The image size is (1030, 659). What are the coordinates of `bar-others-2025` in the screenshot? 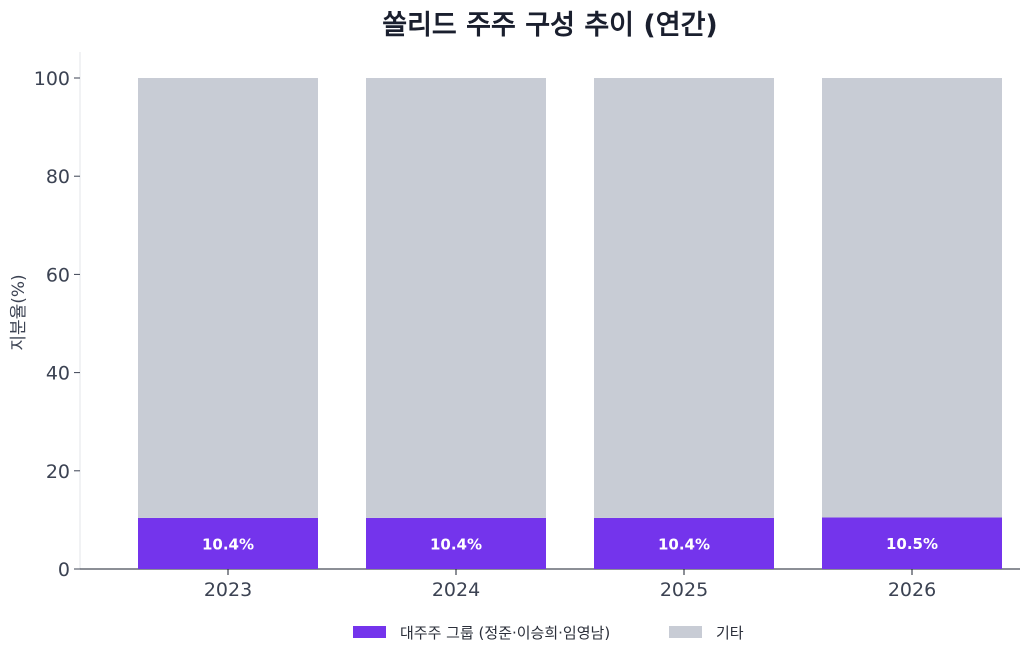 It's located at (684, 298).